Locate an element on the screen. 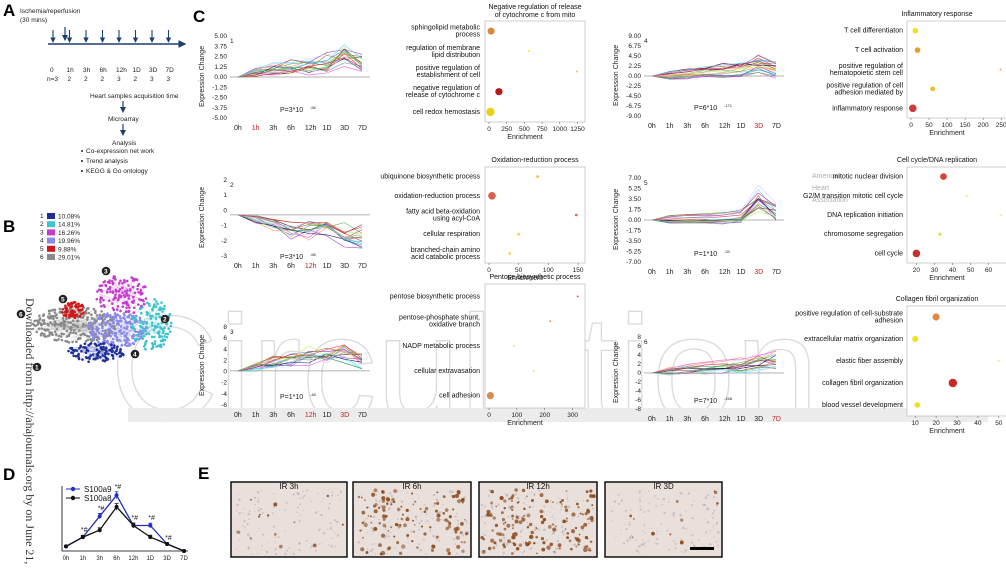 This screenshot has height=568, width=1006. sample-count: n=3 is located at coordinates (52, 79).